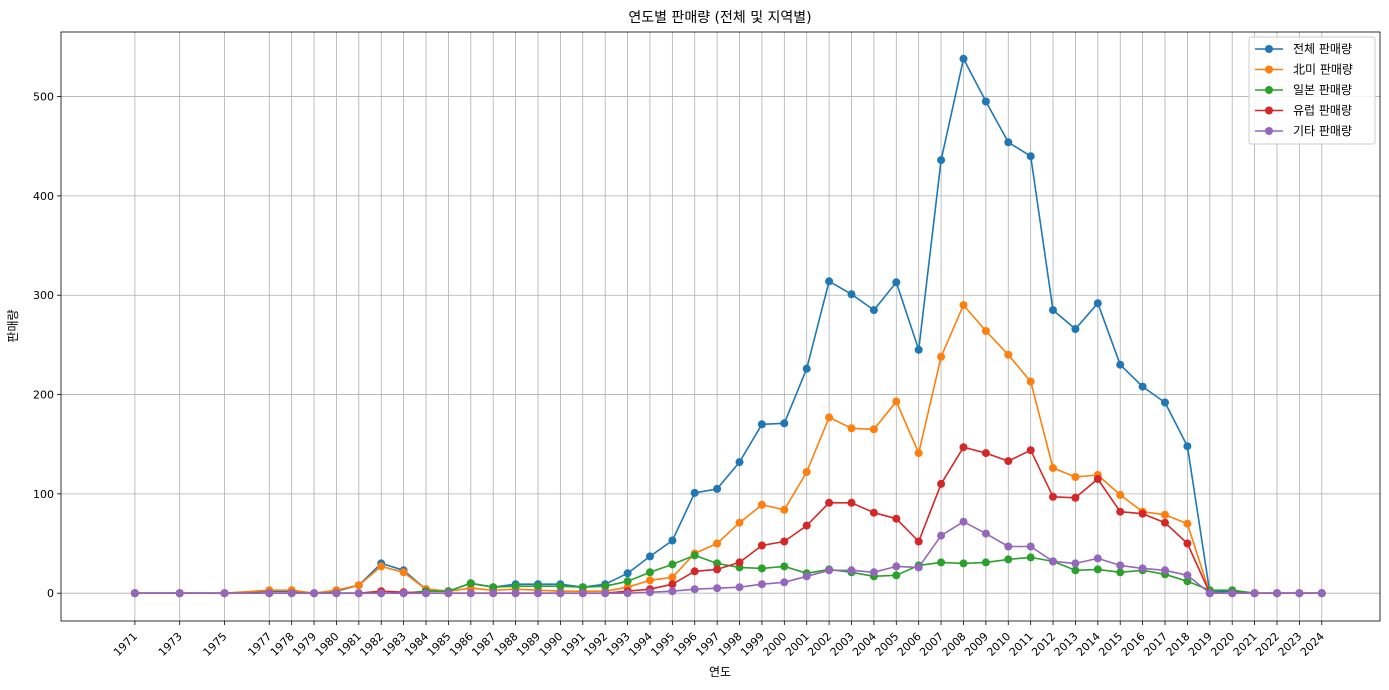 The image size is (1389, 690). What do you see at coordinates (886, 644) in the screenshot?
I see `x-tick-label: 2005` at bounding box center [886, 644].